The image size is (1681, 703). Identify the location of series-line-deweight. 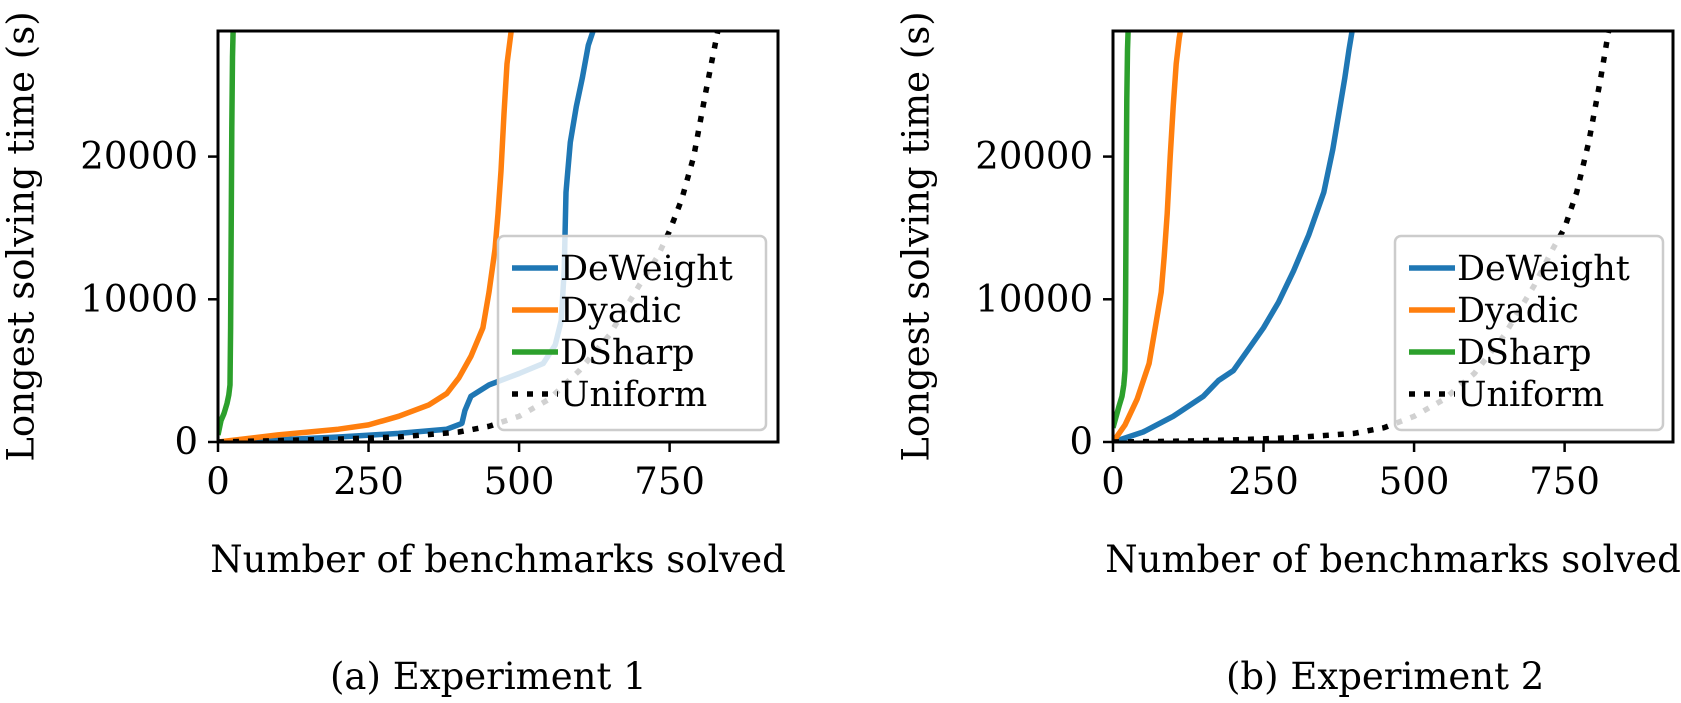
(1234, 236).